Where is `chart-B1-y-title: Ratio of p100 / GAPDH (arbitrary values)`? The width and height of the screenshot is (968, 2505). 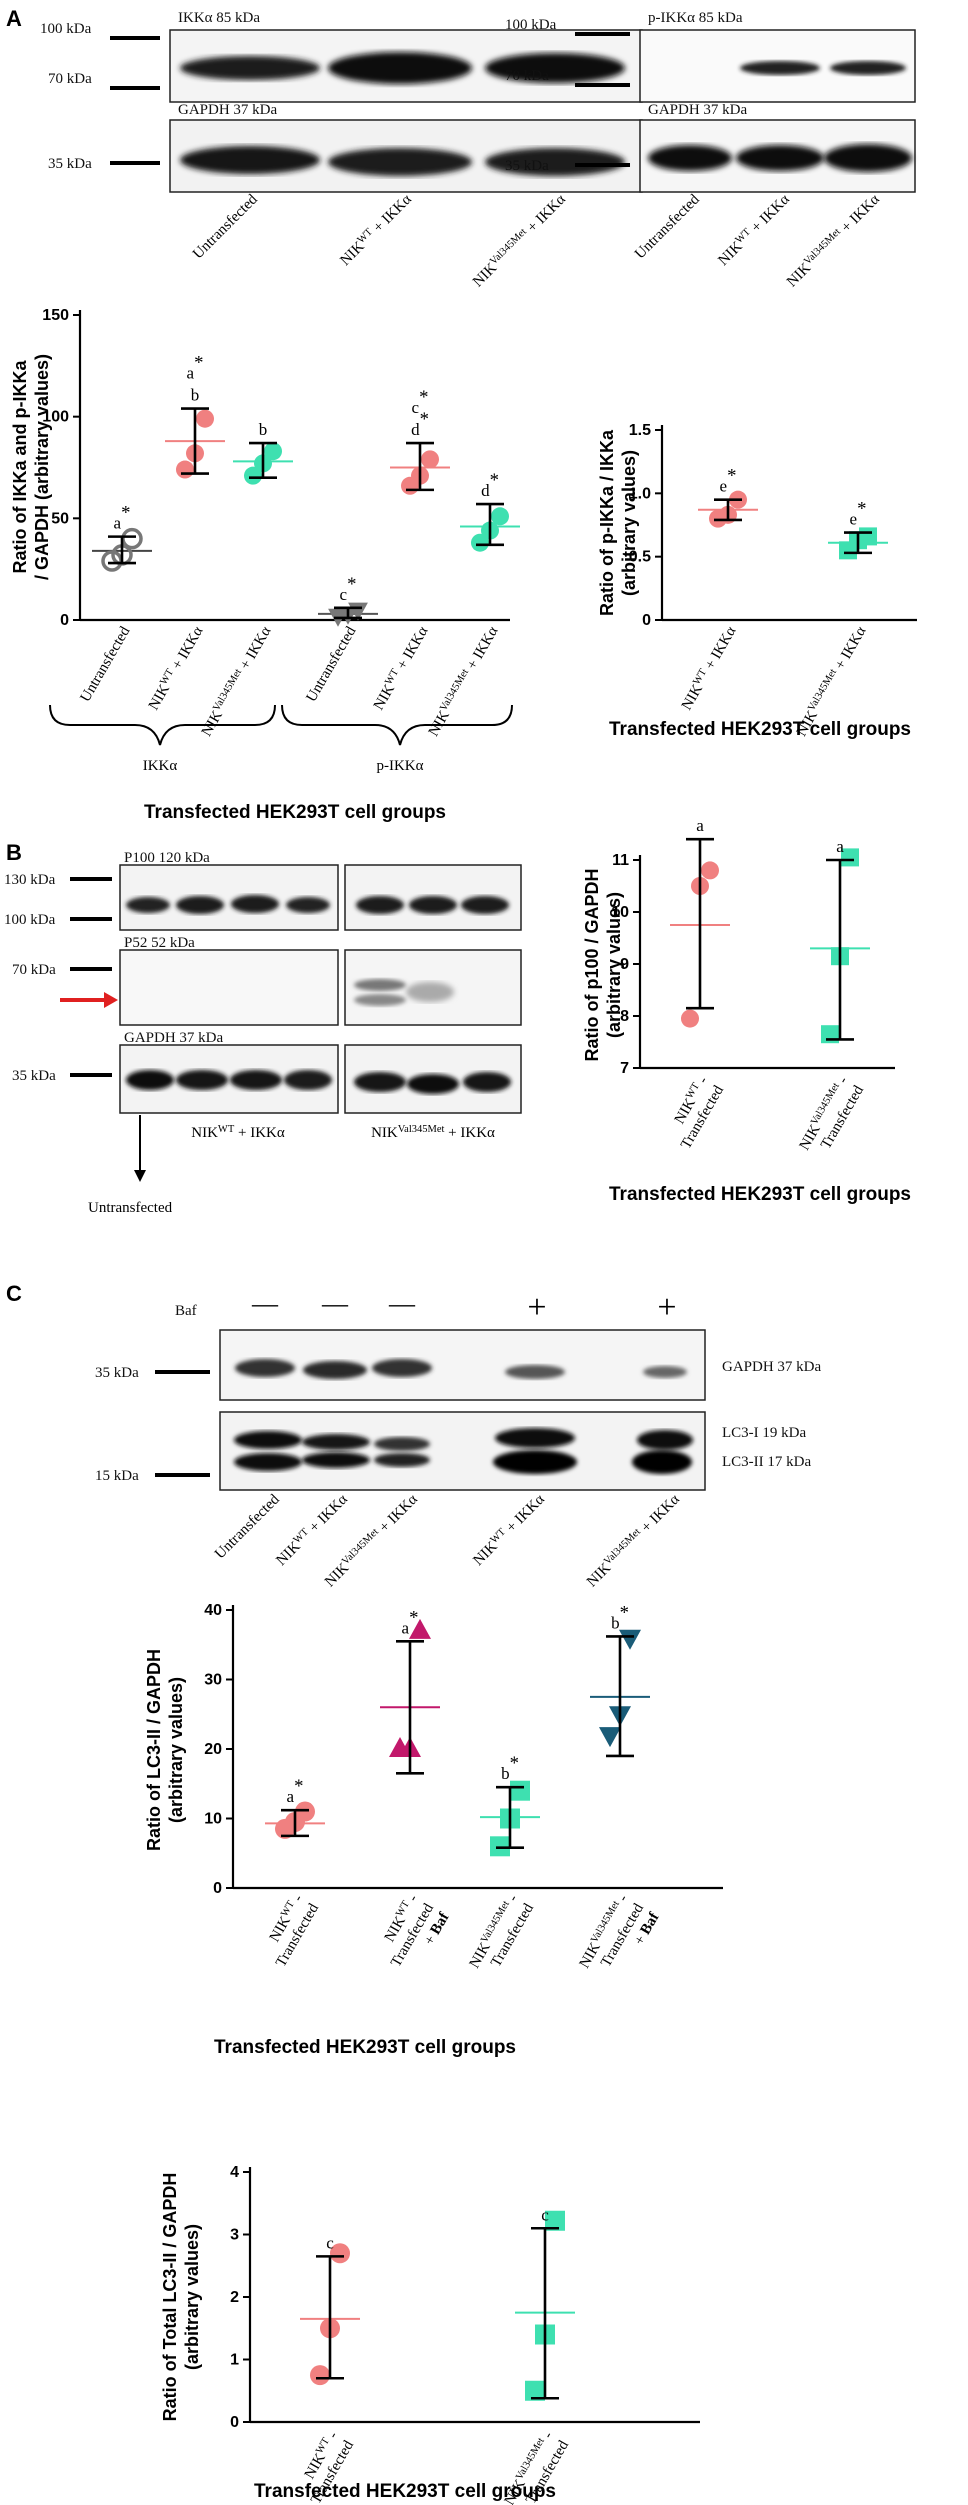 chart-B1-y-title: Ratio of p100 / GAPDH (arbitrary values) is located at coordinates (603, 964).